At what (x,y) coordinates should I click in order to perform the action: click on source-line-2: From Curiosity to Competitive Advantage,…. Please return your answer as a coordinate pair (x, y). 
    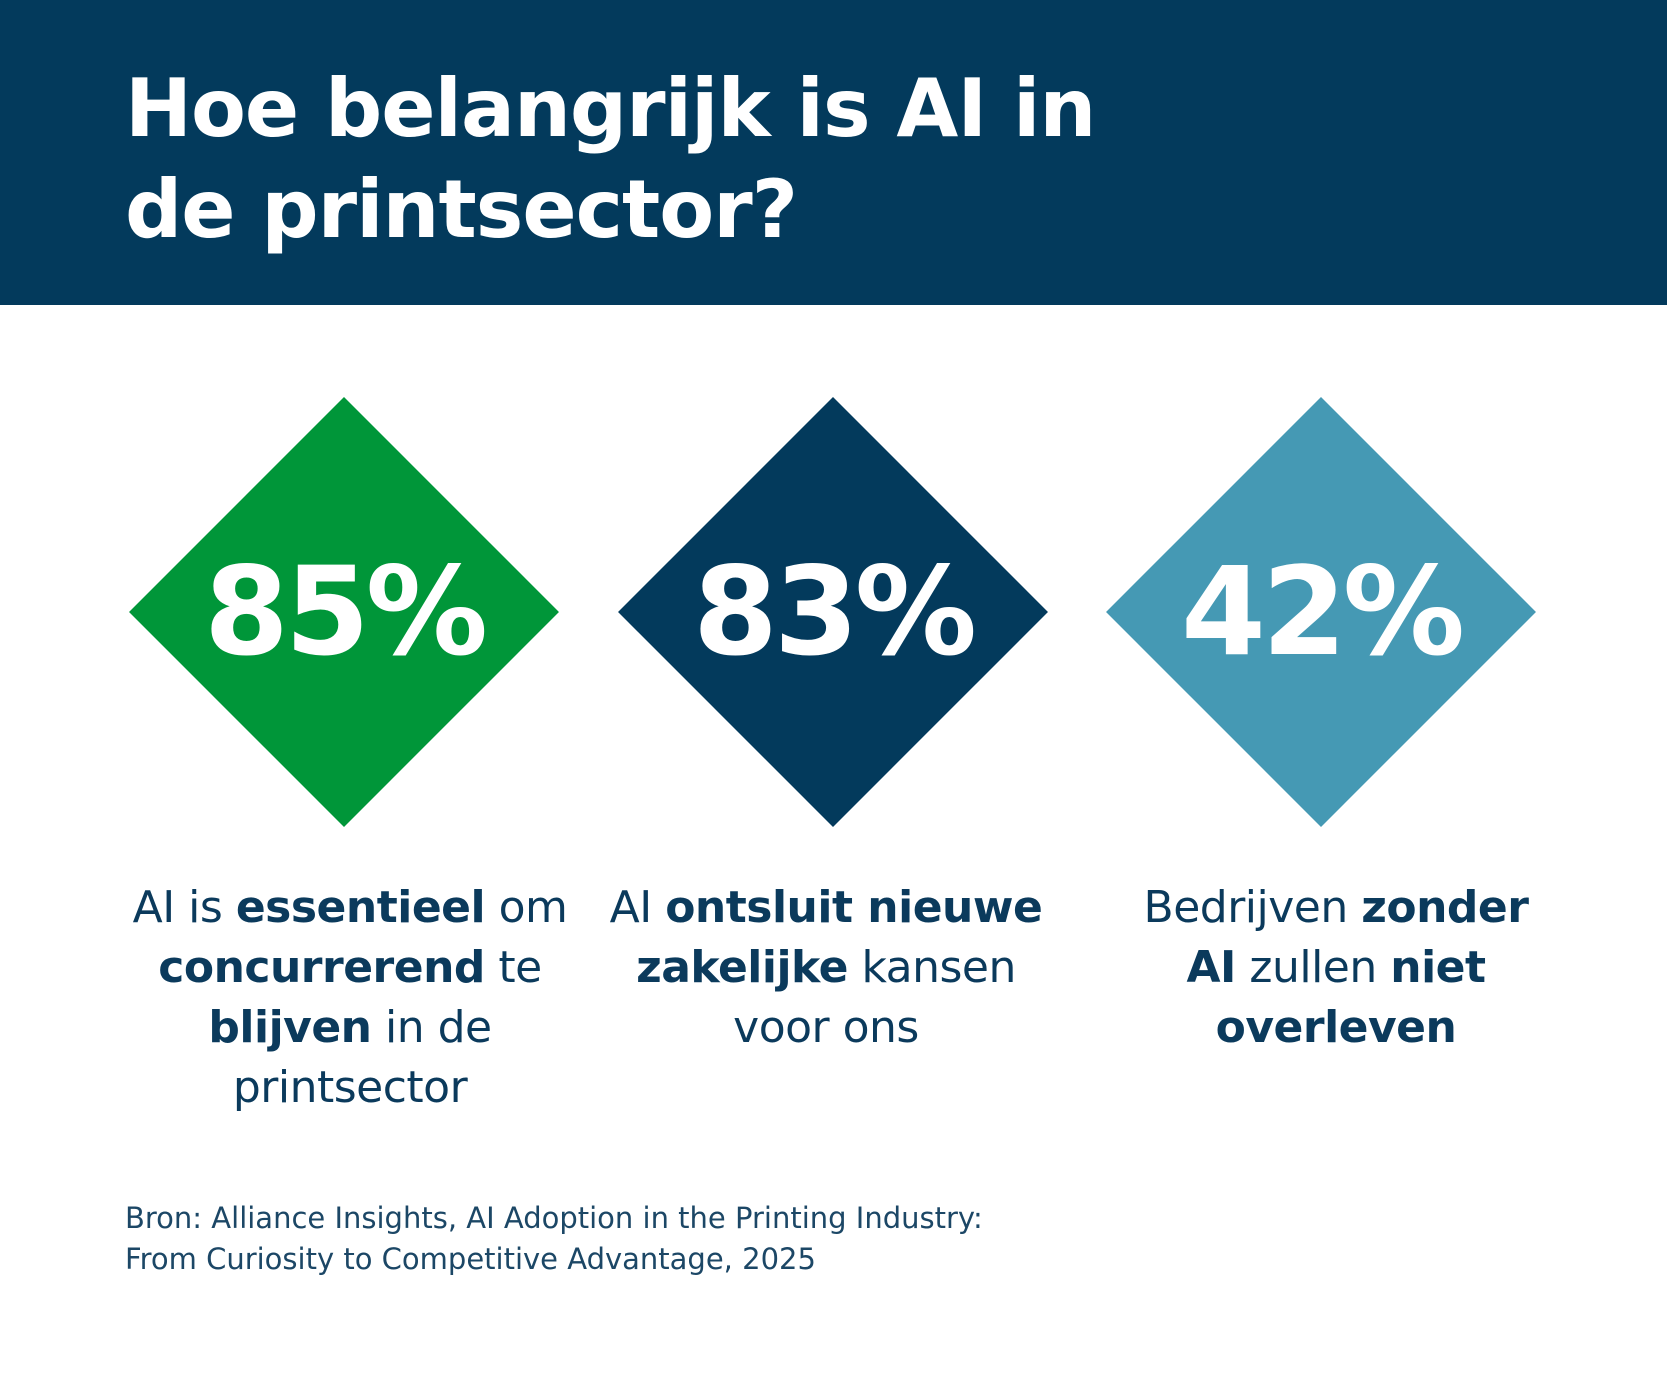
    Looking at the image, I should click on (470, 1259).